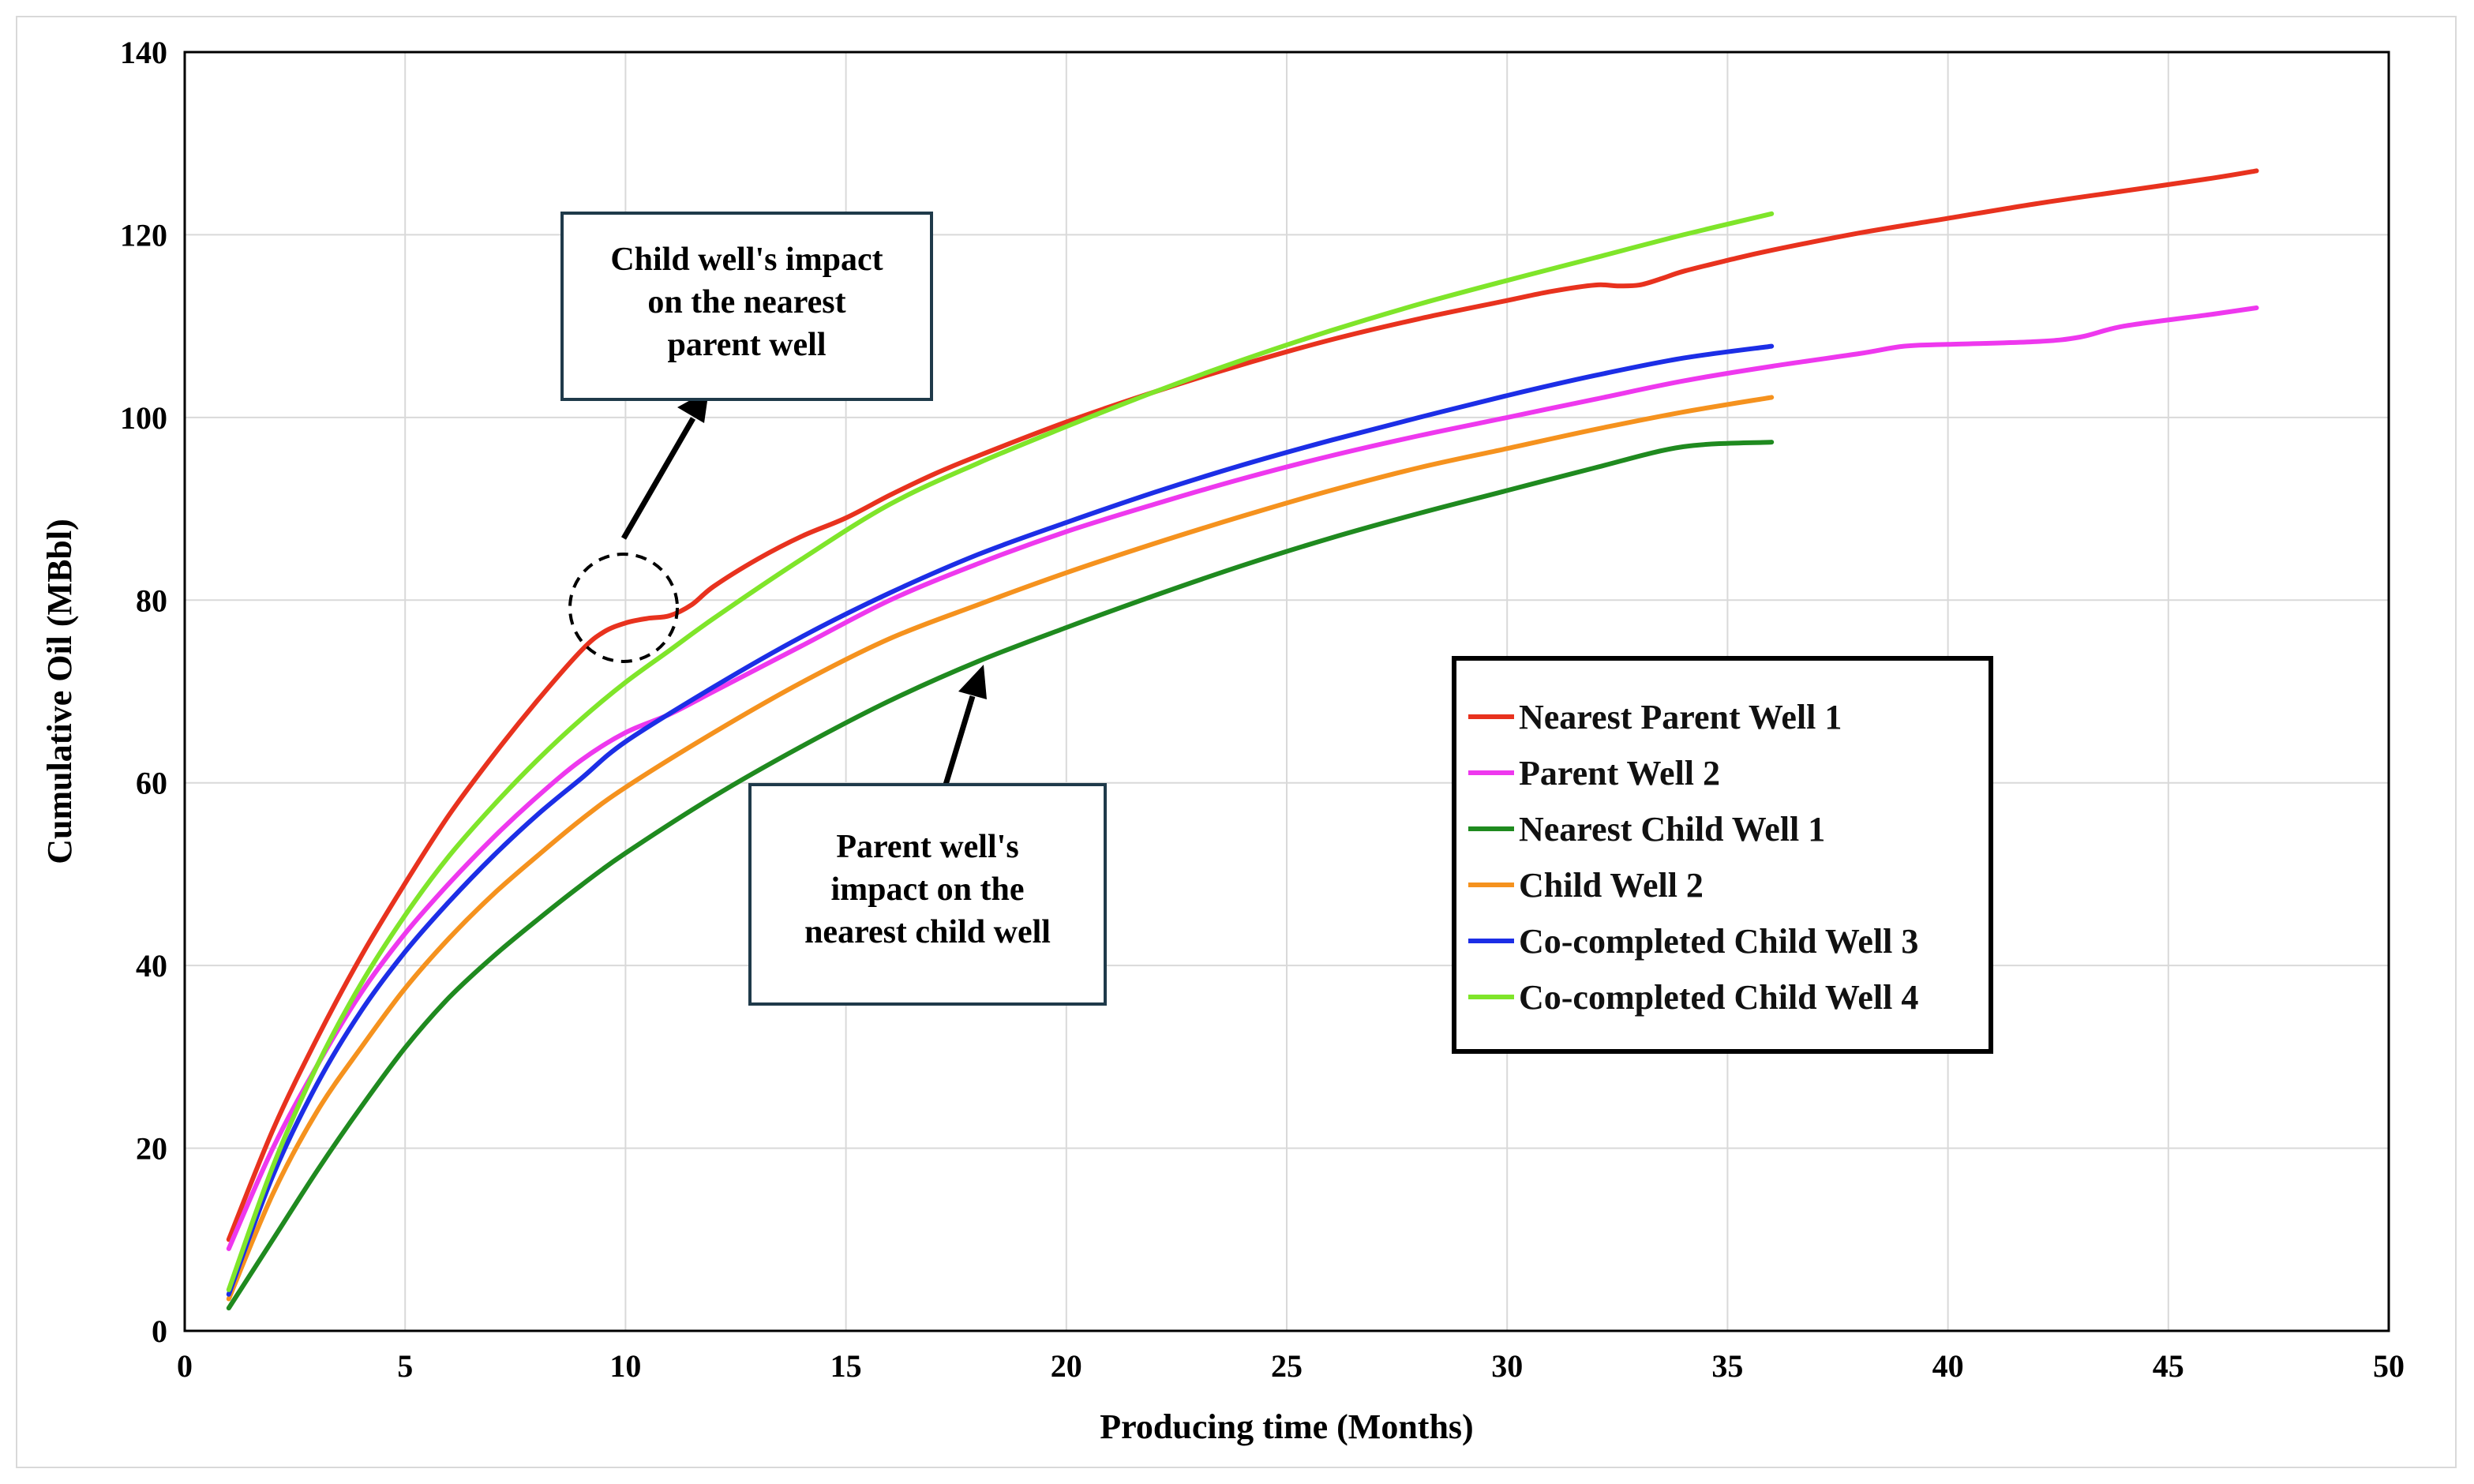  Describe the element at coordinates (1286, 1426) in the screenshot. I see `x-axis-label: Producing time (Months)` at that location.